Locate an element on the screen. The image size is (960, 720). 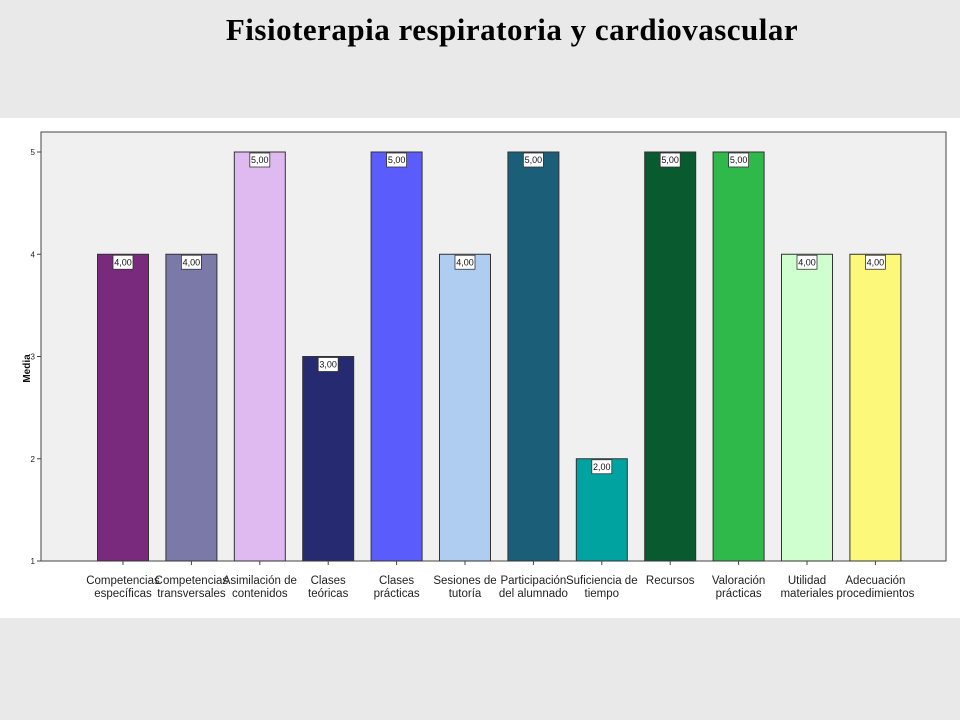
x-tick-label: tutoría is located at coordinates (465, 594).